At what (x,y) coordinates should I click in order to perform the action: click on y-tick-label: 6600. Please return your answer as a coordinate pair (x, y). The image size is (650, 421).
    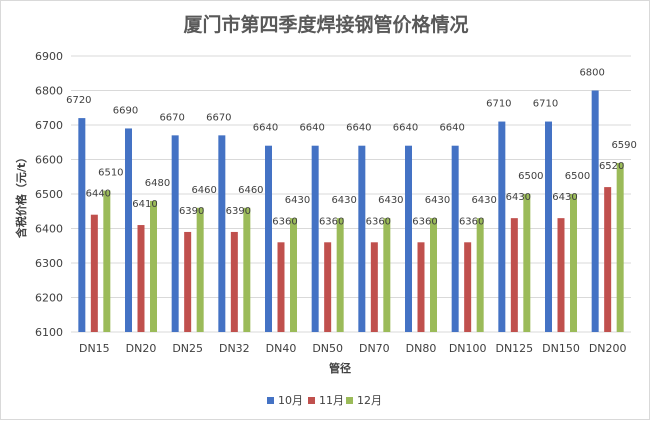
    Looking at the image, I should click on (49, 160).